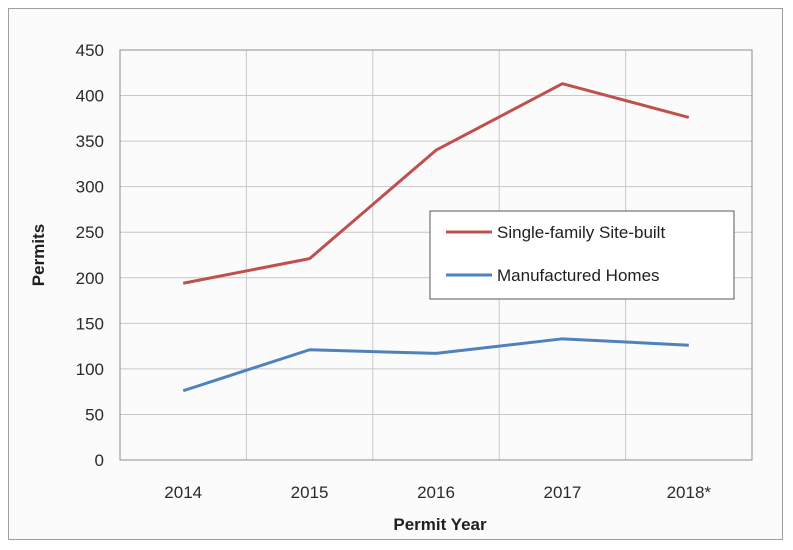 This screenshot has width=793, height=550. Describe the element at coordinates (90, 50) in the screenshot. I see `y-tick-label: 450` at that location.